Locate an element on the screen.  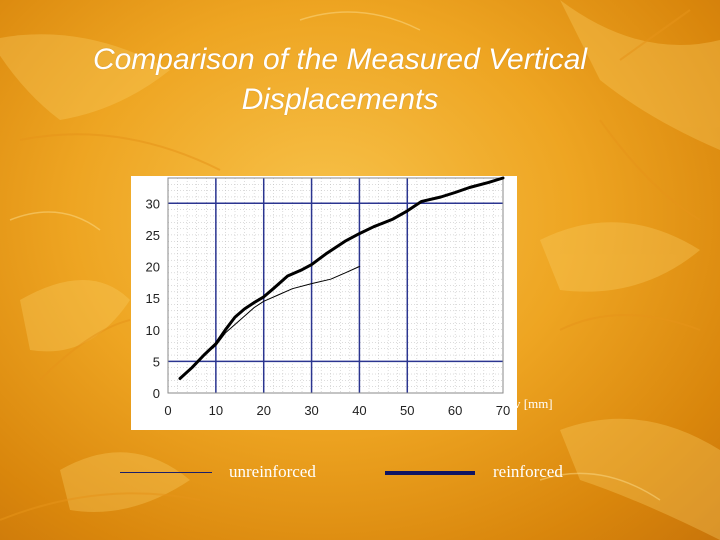
x-tick-label: 60 is located at coordinates (455, 410).